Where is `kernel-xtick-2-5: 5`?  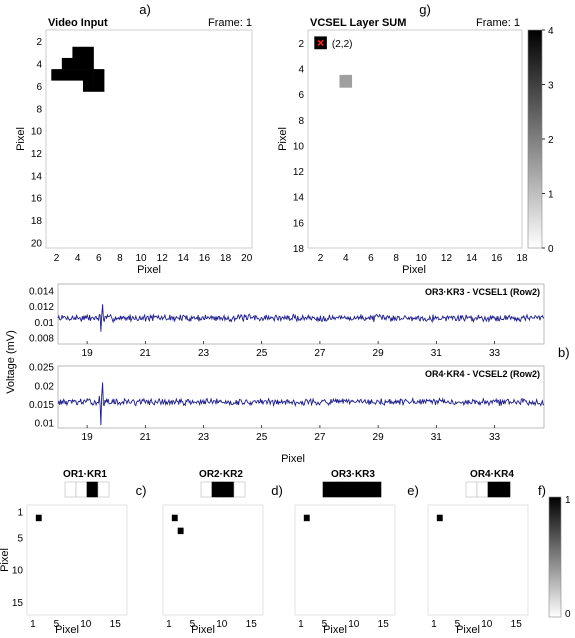
kernel-xtick-2-5: 5 is located at coordinates (325, 624).